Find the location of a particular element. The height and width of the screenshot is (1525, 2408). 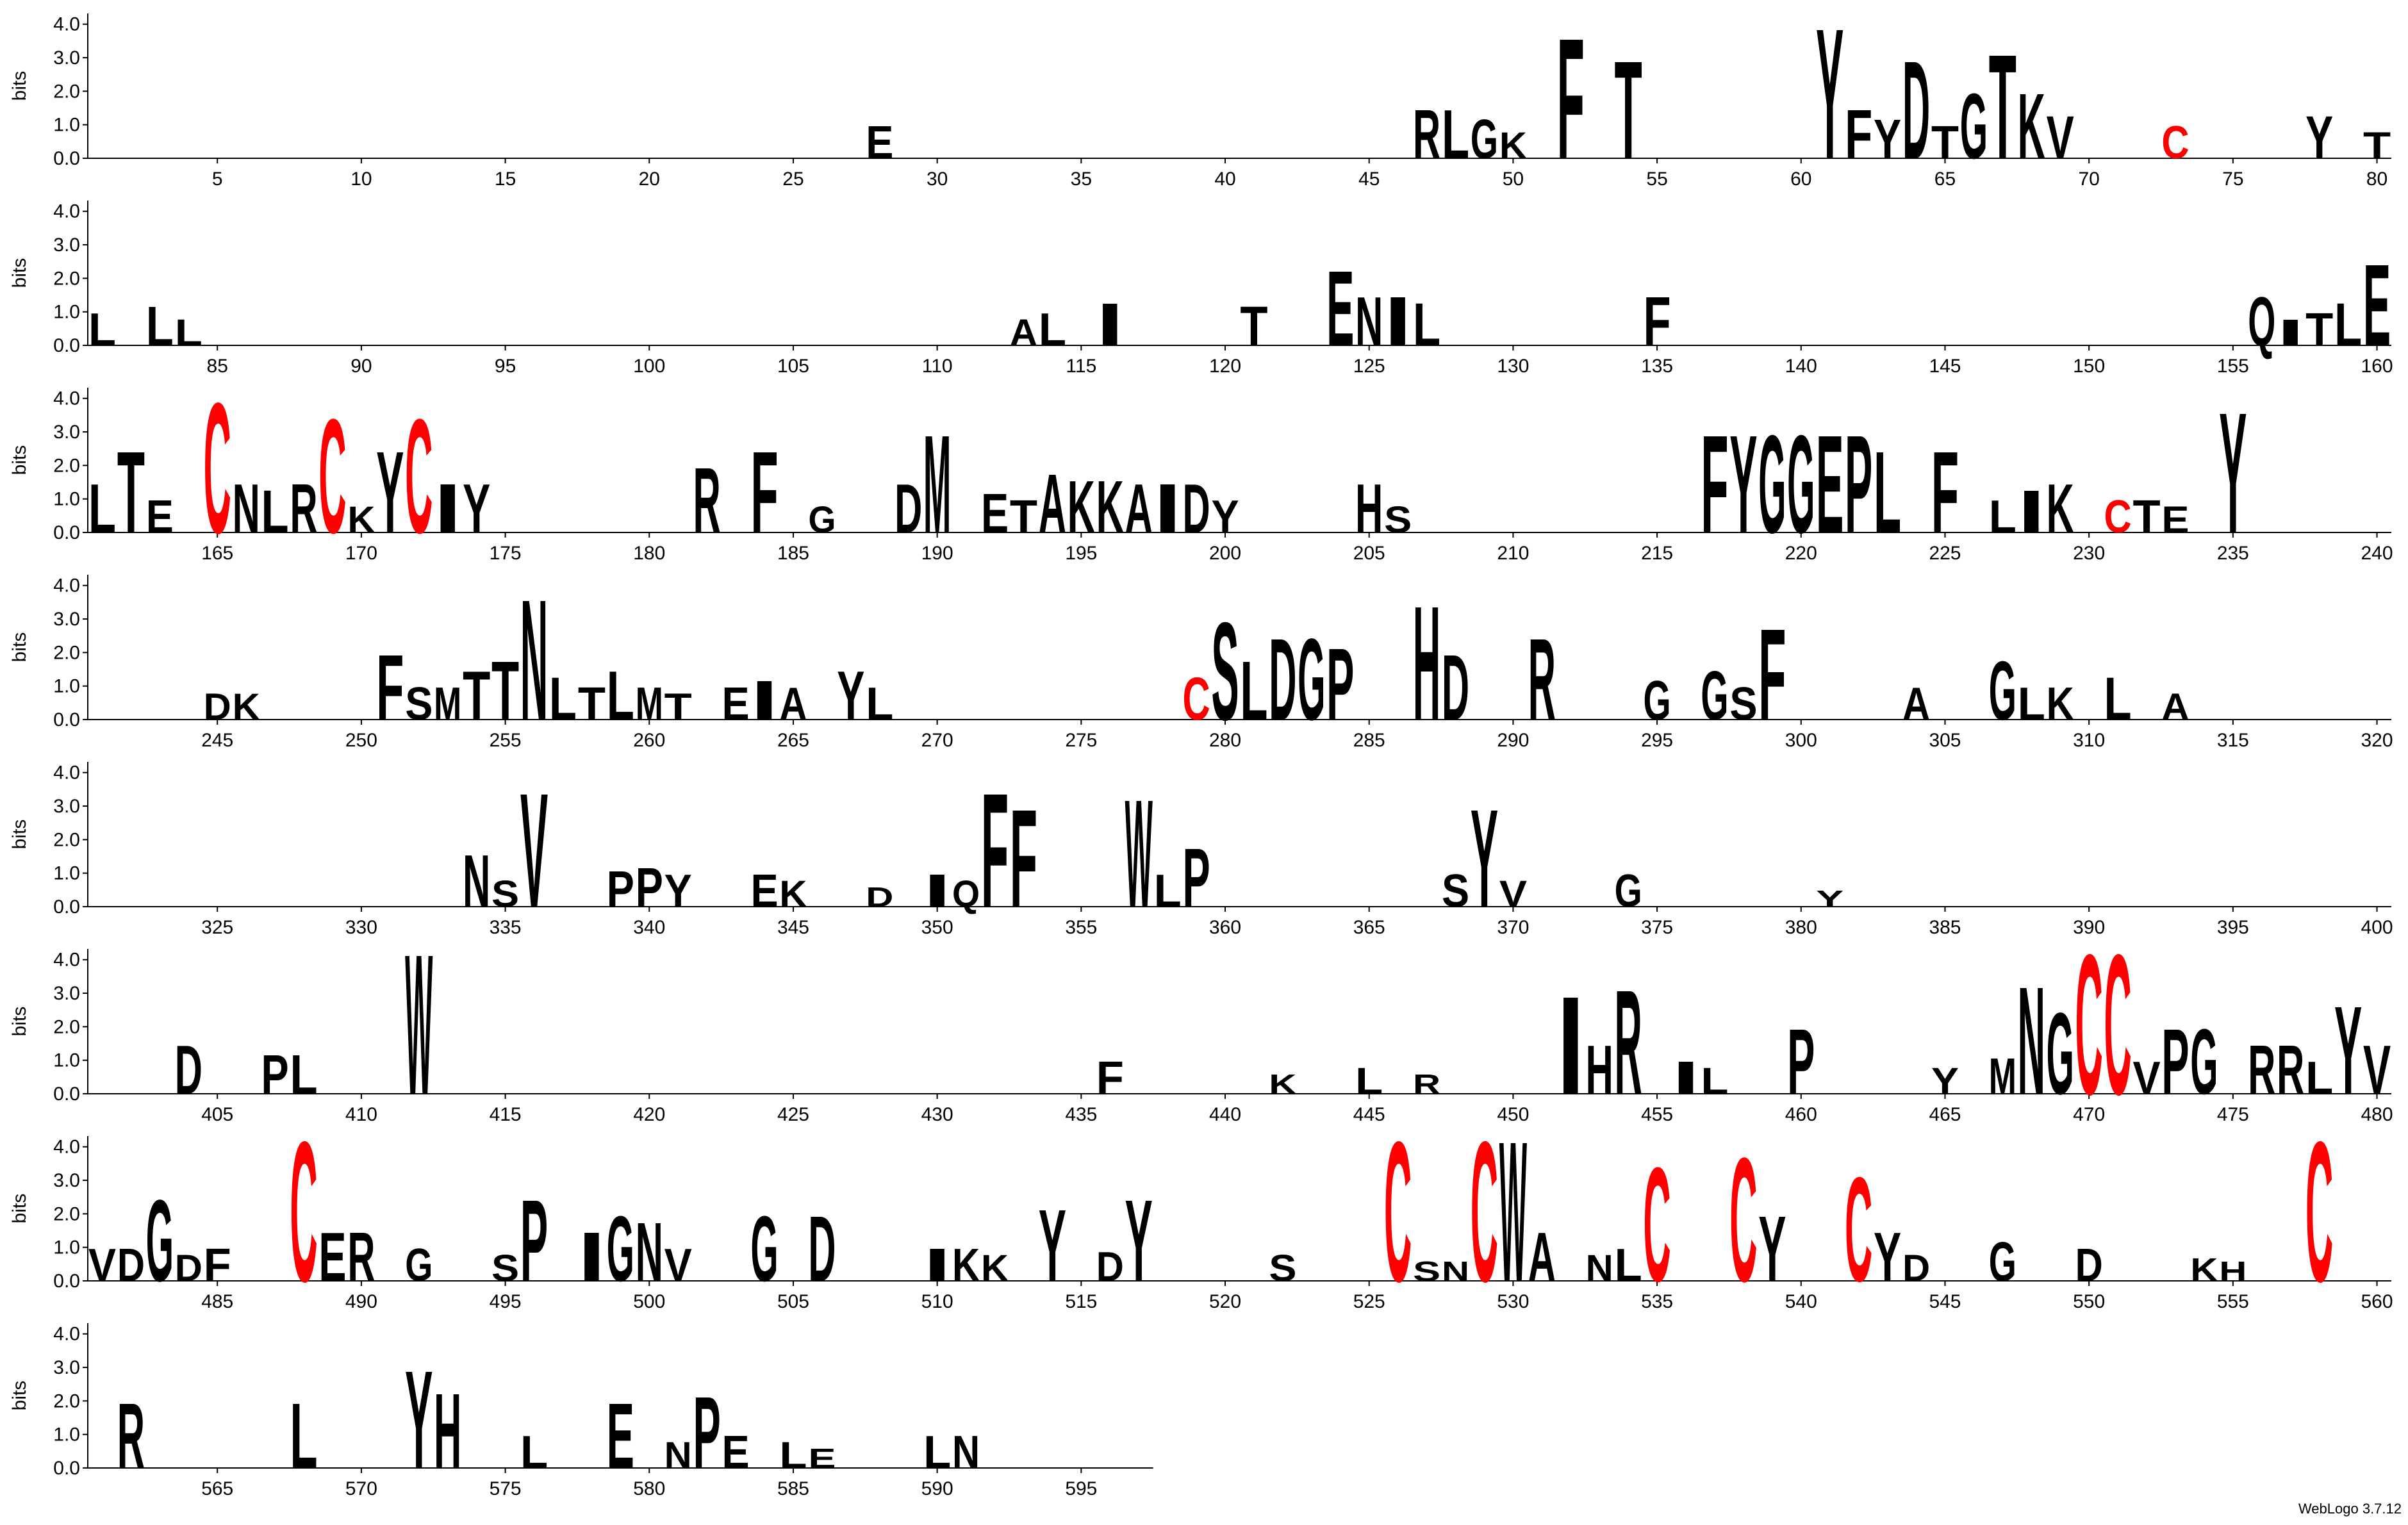

x-tick-label: 30 is located at coordinates (938, 180).